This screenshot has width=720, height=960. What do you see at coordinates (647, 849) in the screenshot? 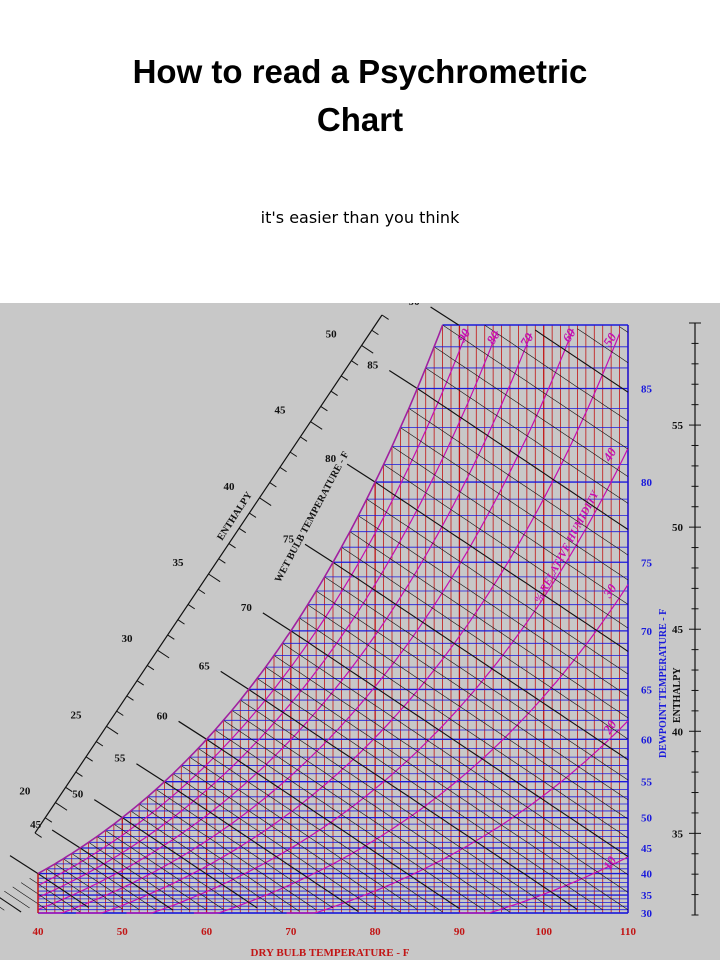
I see `dewpoint-tick-label: 45` at bounding box center [647, 849].